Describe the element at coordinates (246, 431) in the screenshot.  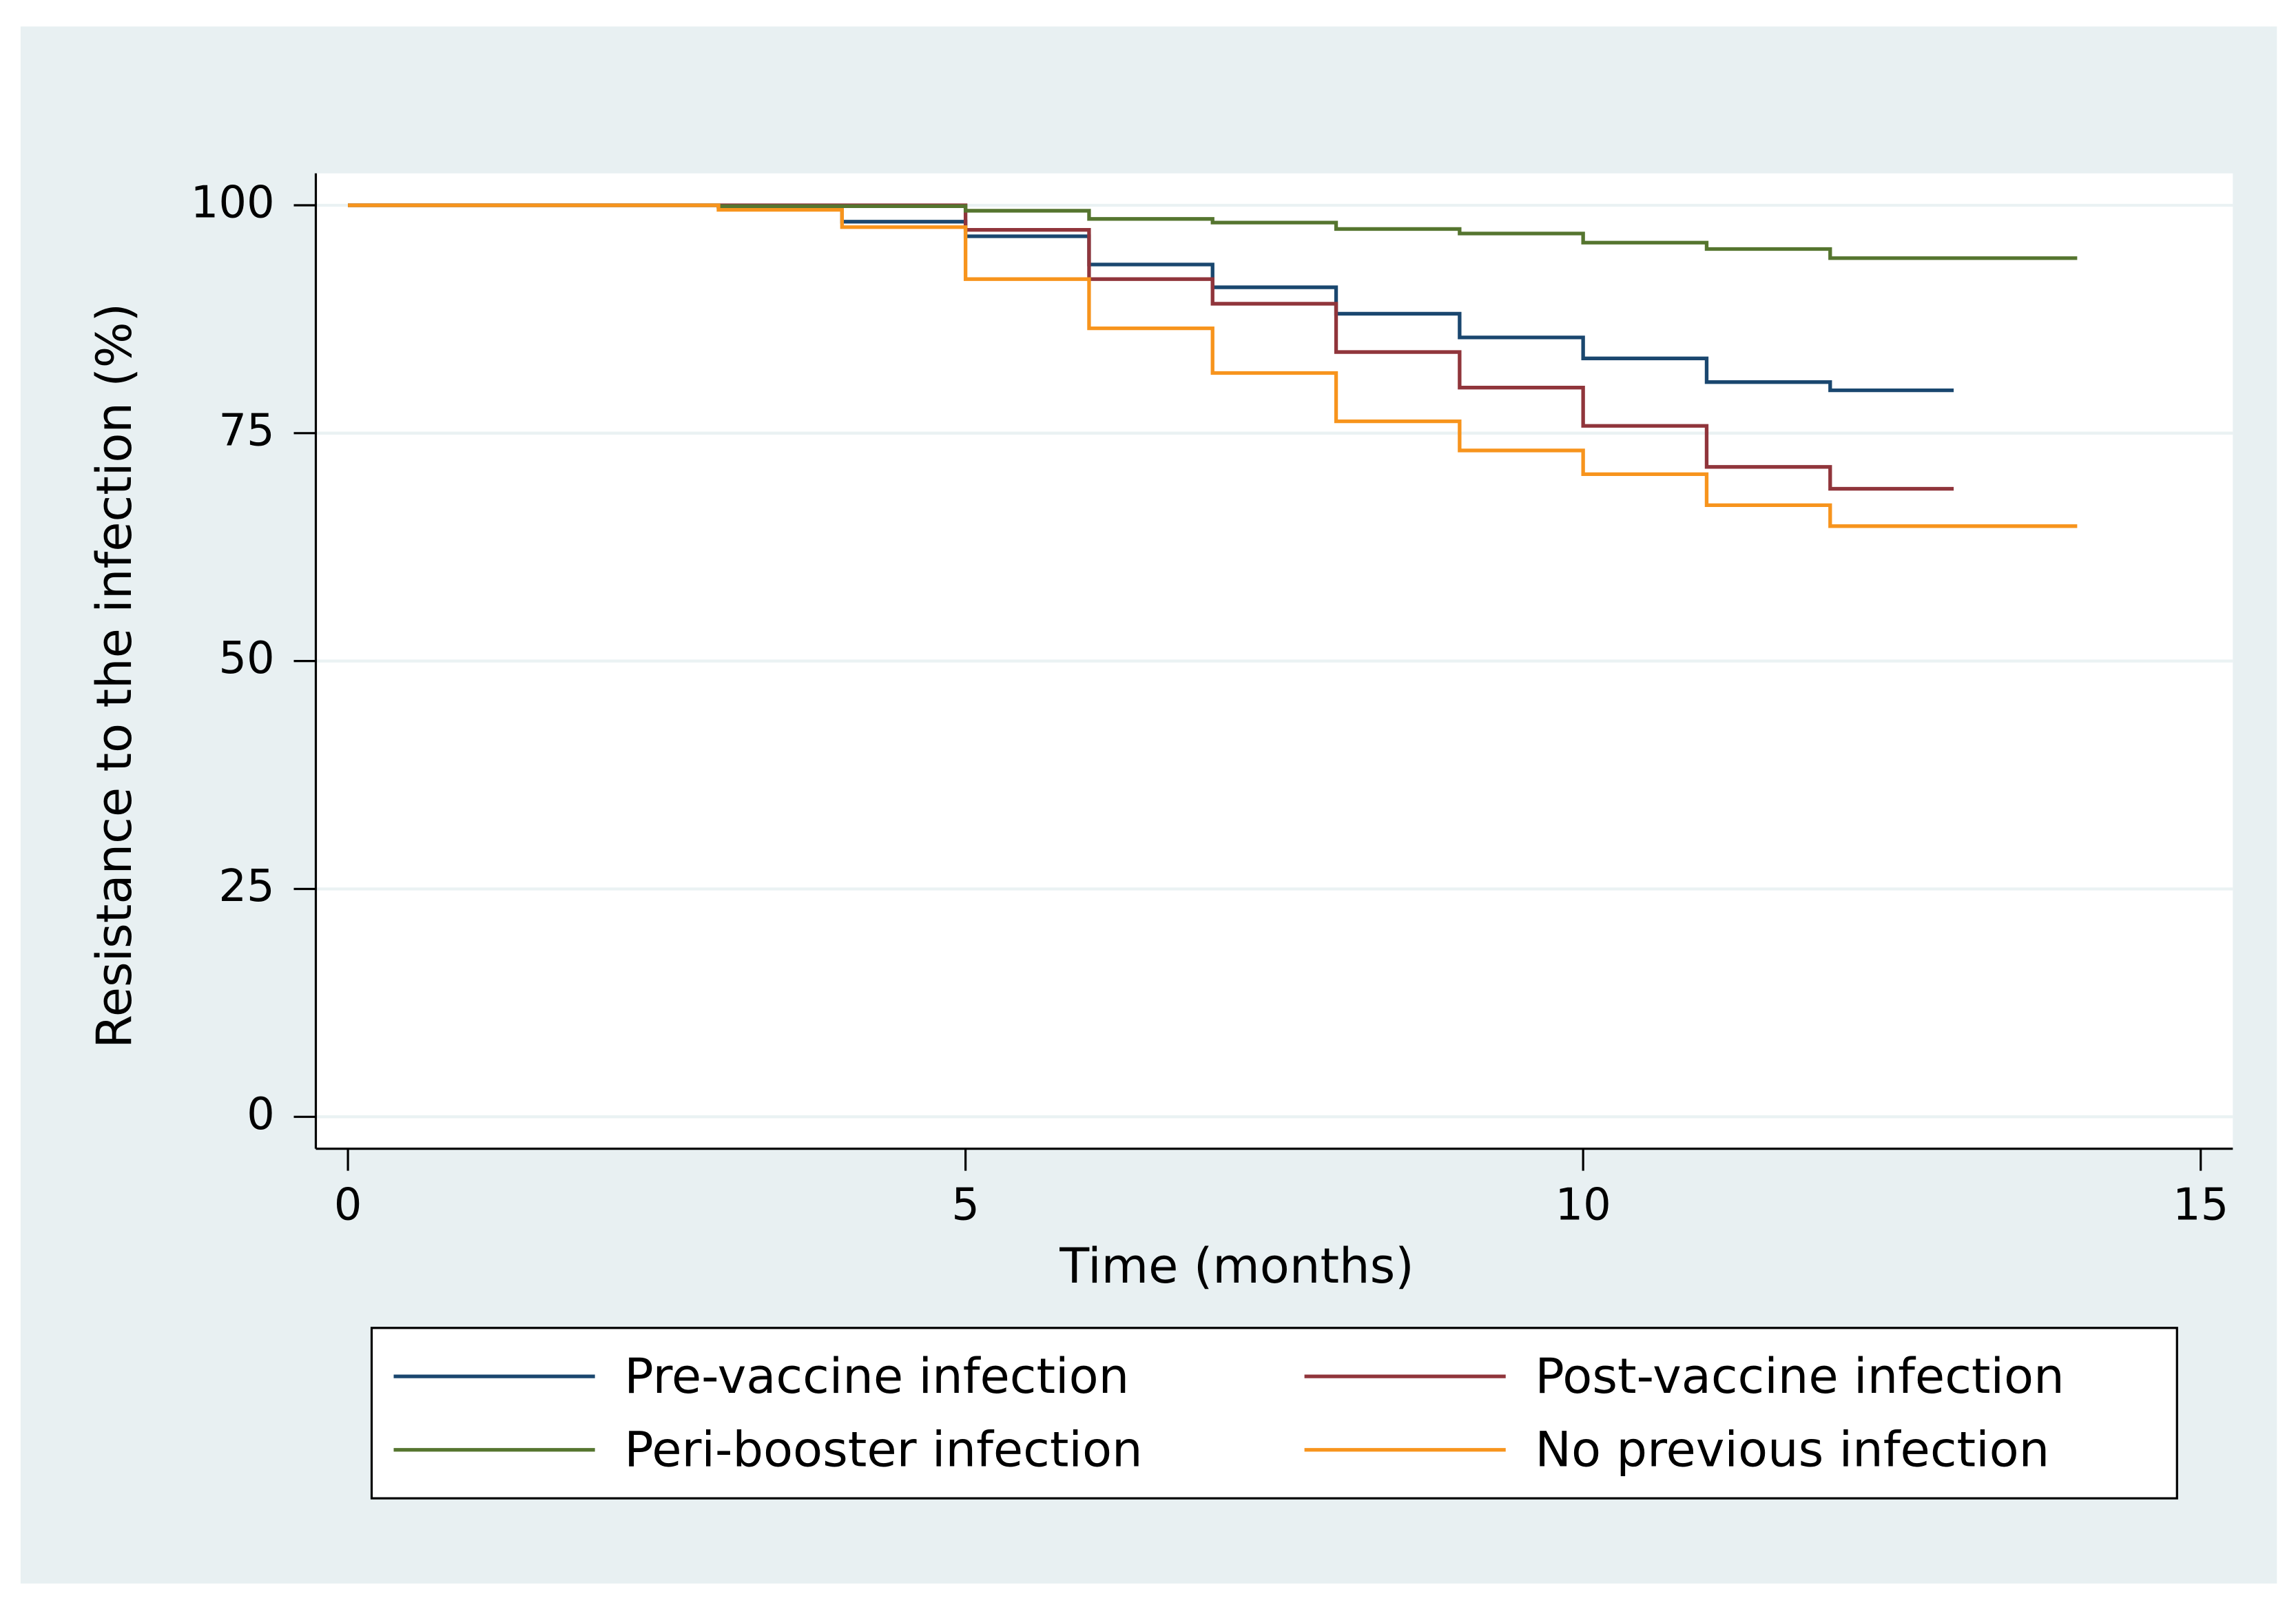
I see `y-tick-label: 75` at that location.